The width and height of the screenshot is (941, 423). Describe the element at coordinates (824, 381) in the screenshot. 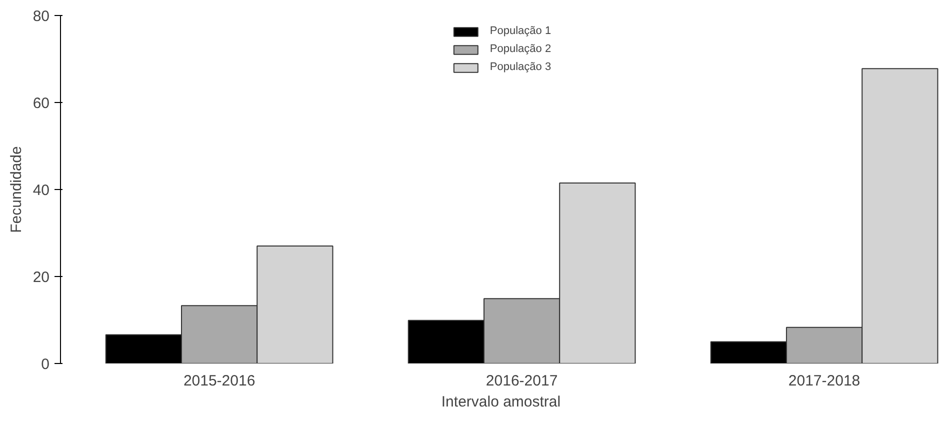

I see `x-tick-label: 2017-2018` at that location.